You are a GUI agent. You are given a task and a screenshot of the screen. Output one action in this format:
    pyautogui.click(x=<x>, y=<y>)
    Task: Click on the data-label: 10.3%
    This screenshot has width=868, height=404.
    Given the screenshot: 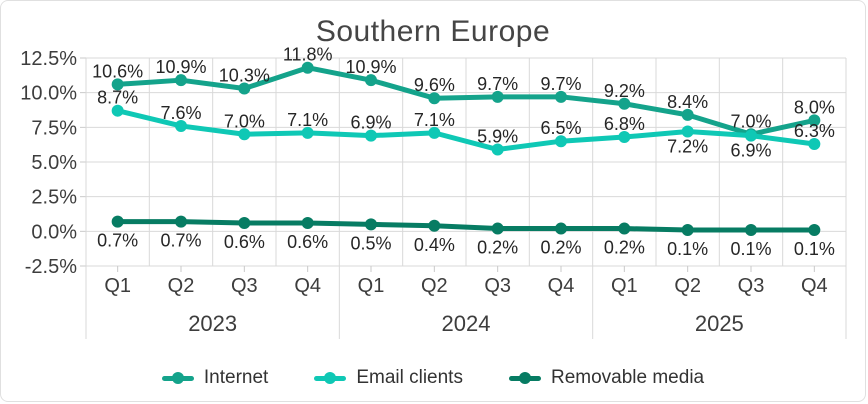 What is the action you would take?
    pyautogui.click(x=244, y=76)
    